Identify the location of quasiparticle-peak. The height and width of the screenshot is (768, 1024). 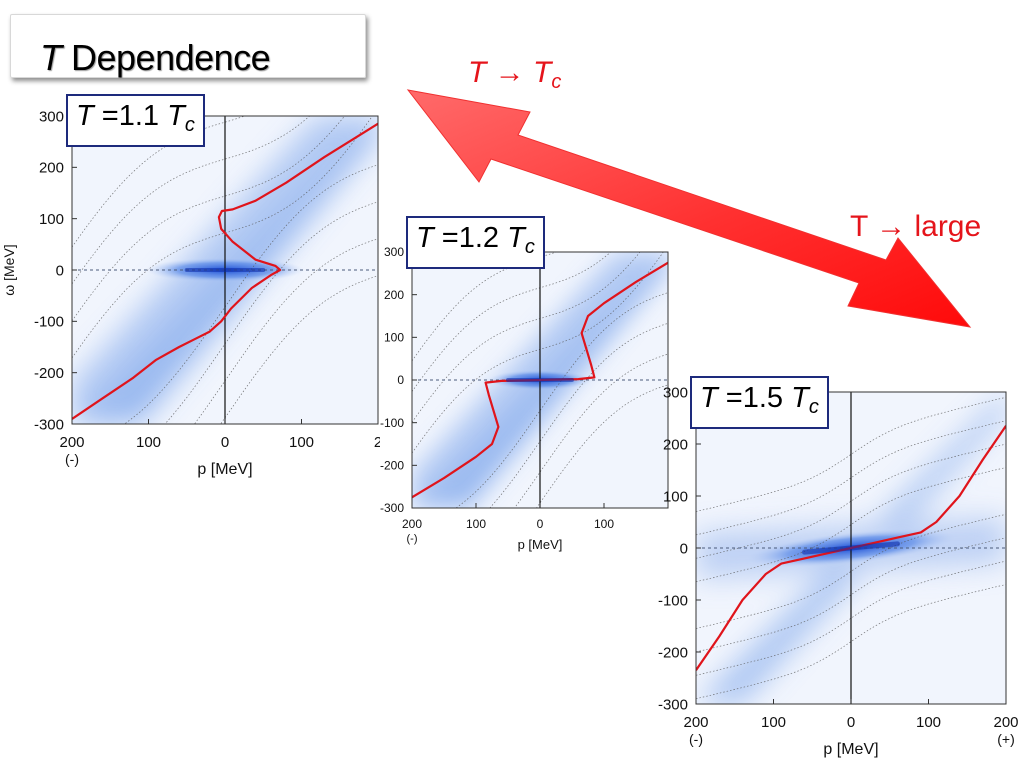
(851, 548).